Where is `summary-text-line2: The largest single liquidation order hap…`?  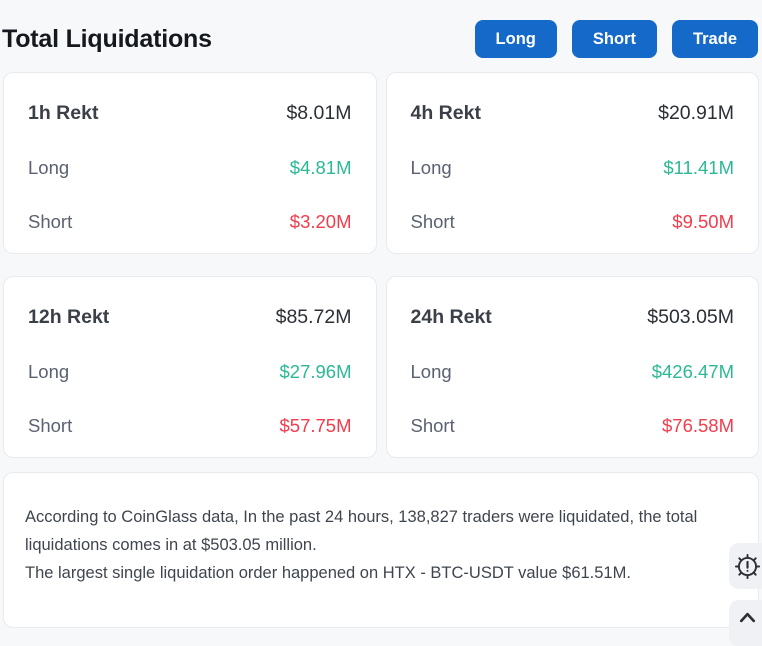
summary-text-line2: The largest single liquidation order hap… is located at coordinates (328, 573).